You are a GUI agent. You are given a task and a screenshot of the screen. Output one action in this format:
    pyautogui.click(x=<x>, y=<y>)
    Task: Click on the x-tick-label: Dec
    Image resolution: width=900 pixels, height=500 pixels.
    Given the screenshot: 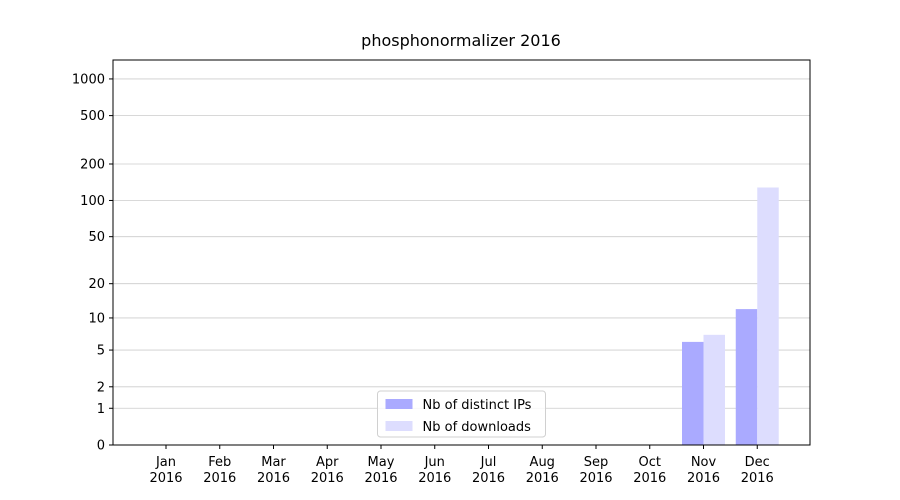 What is the action you would take?
    pyautogui.click(x=757, y=462)
    